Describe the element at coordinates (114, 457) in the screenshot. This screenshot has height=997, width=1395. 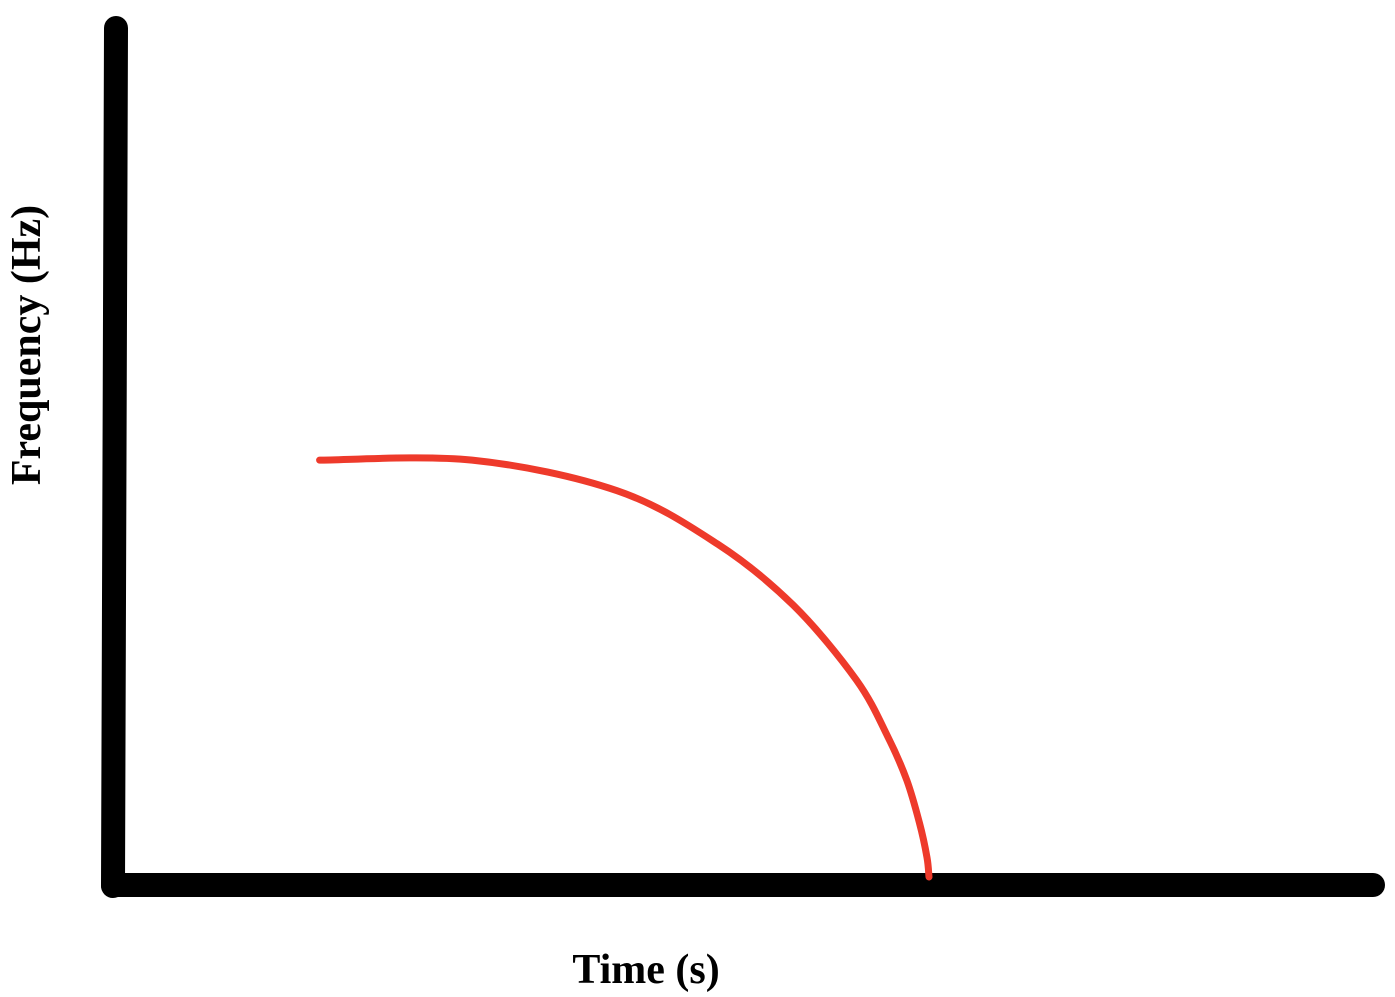
I see `y-axis-line` at that location.